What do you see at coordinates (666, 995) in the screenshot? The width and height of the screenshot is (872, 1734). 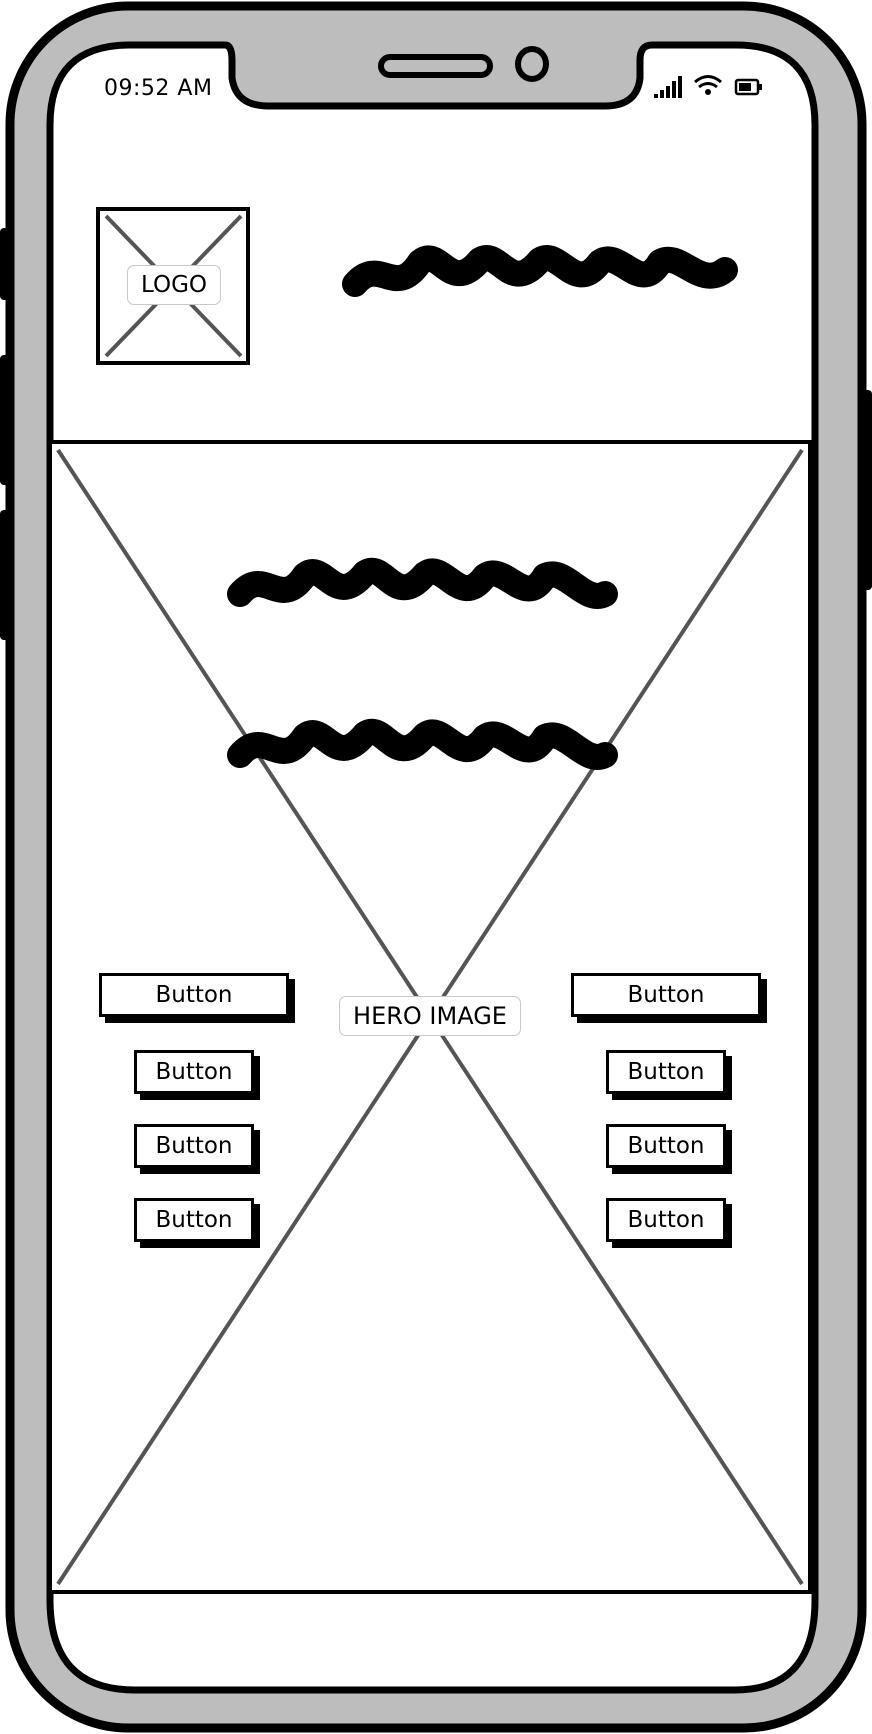 I see `right-primary-button: Button` at bounding box center [666, 995].